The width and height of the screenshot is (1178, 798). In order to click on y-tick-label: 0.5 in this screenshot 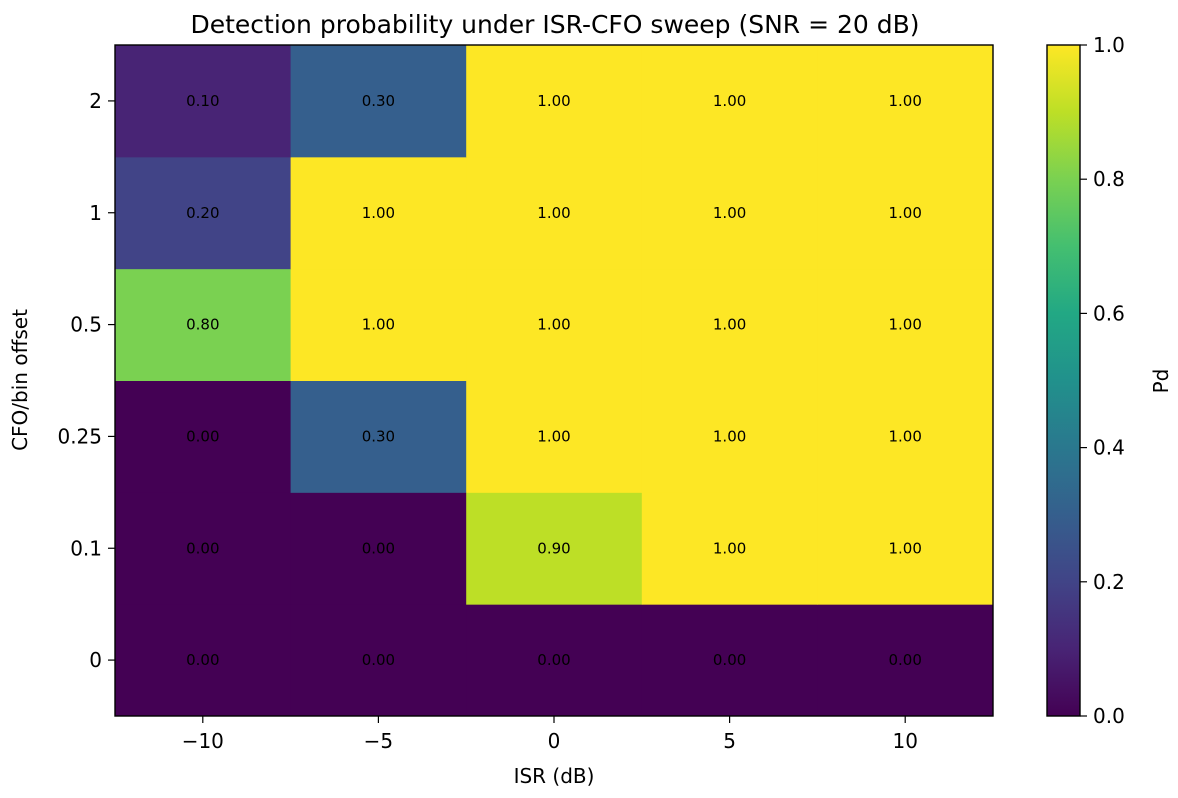, I will do `click(86, 325)`.